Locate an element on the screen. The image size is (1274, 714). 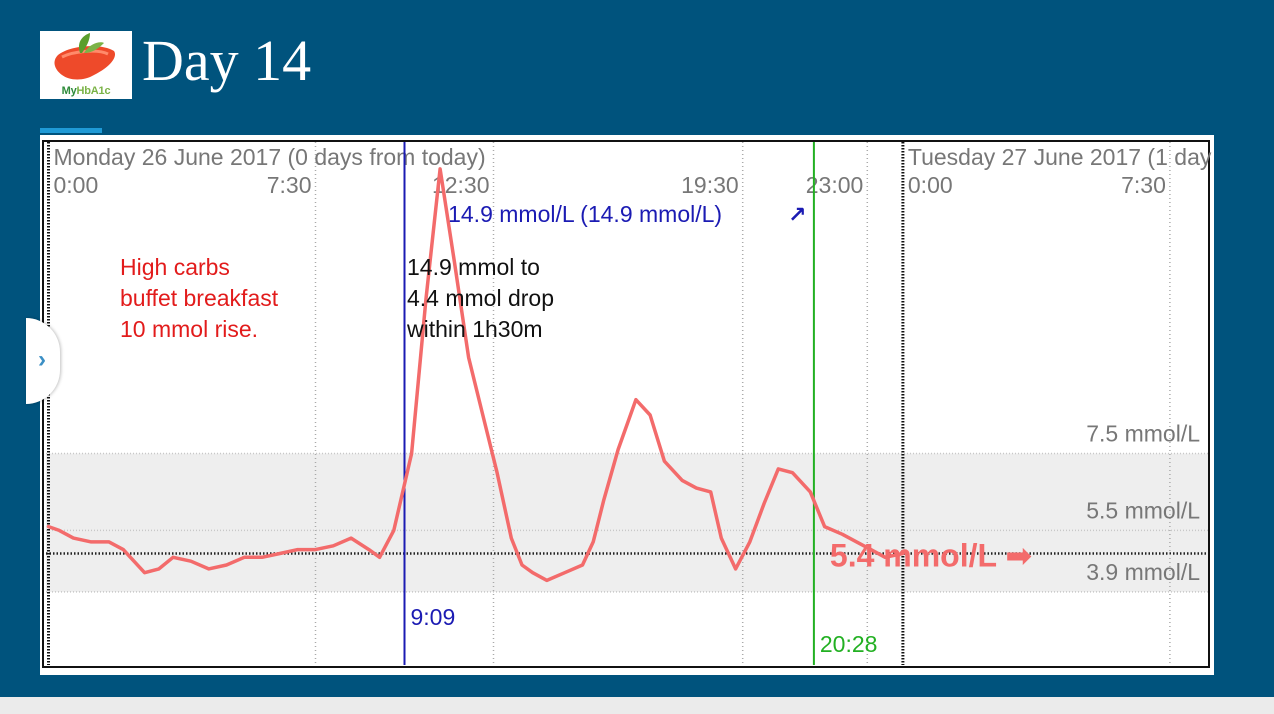
annotation-line: High carbs is located at coordinates (175, 267).